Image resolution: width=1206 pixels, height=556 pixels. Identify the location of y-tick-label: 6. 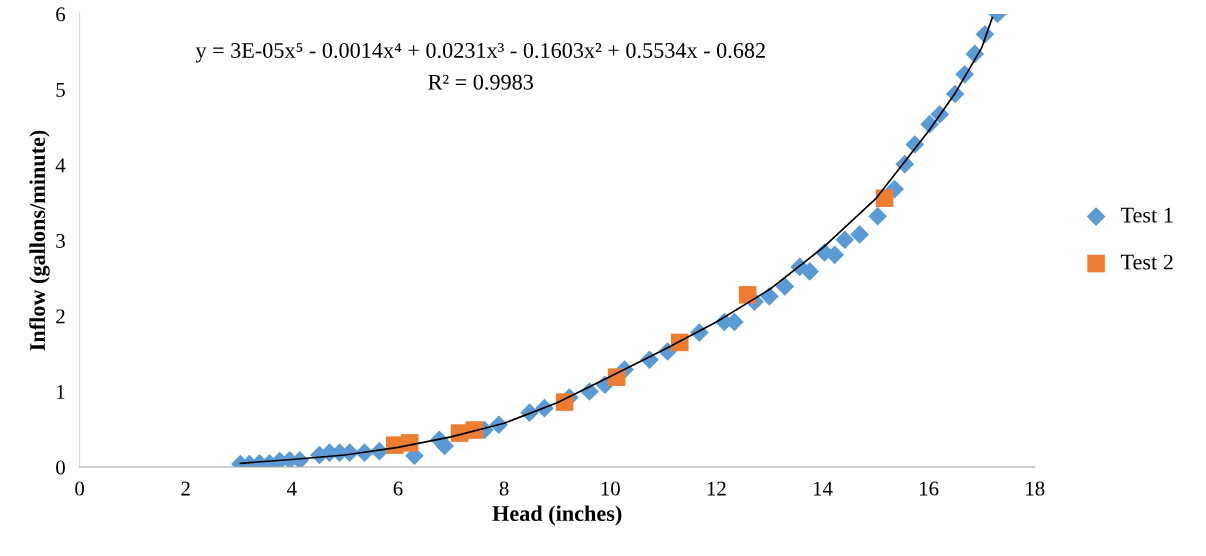
(61, 14).